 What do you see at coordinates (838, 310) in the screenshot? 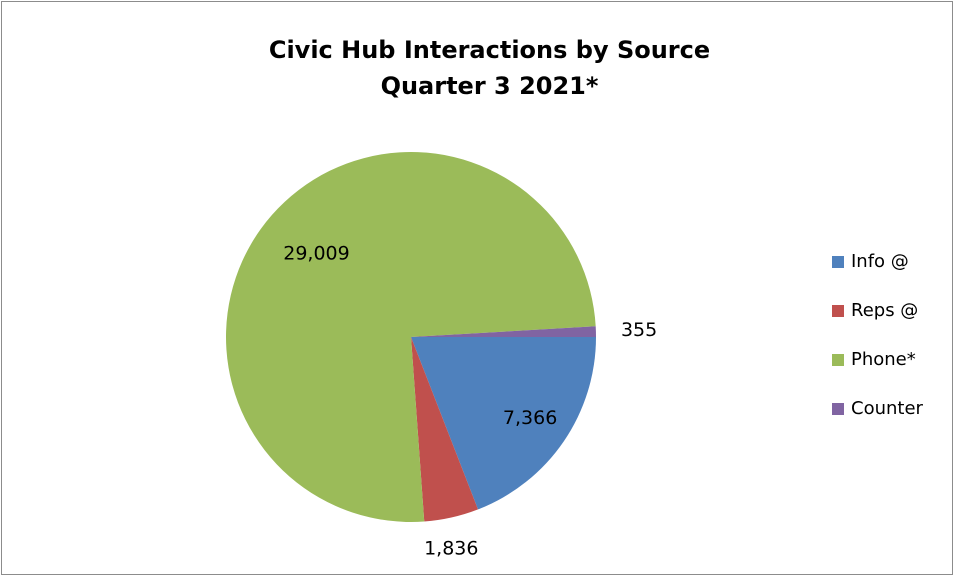
I see `legend-swatch-reps` at bounding box center [838, 310].